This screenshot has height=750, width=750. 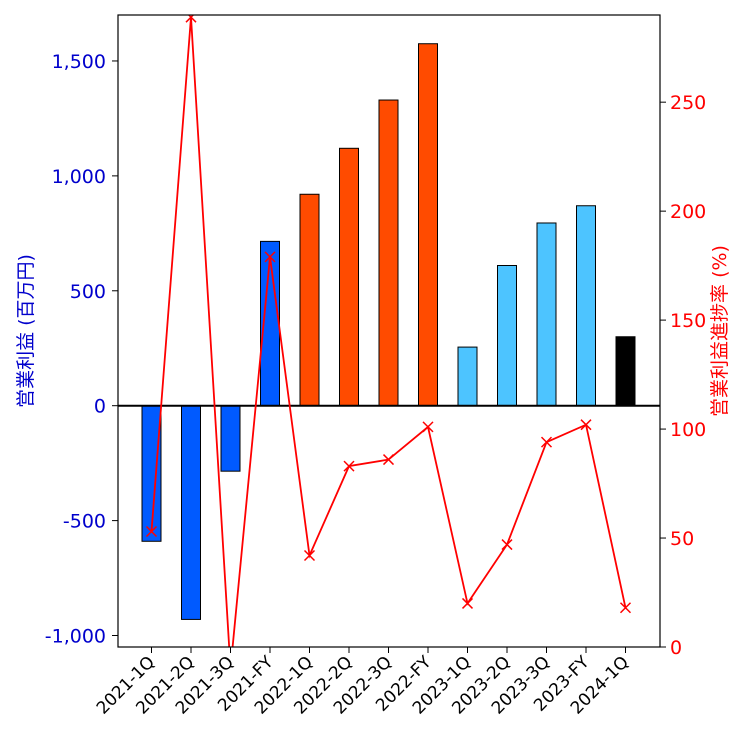 I want to click on progress-point-2022-FY, so click(x=428, y=427).